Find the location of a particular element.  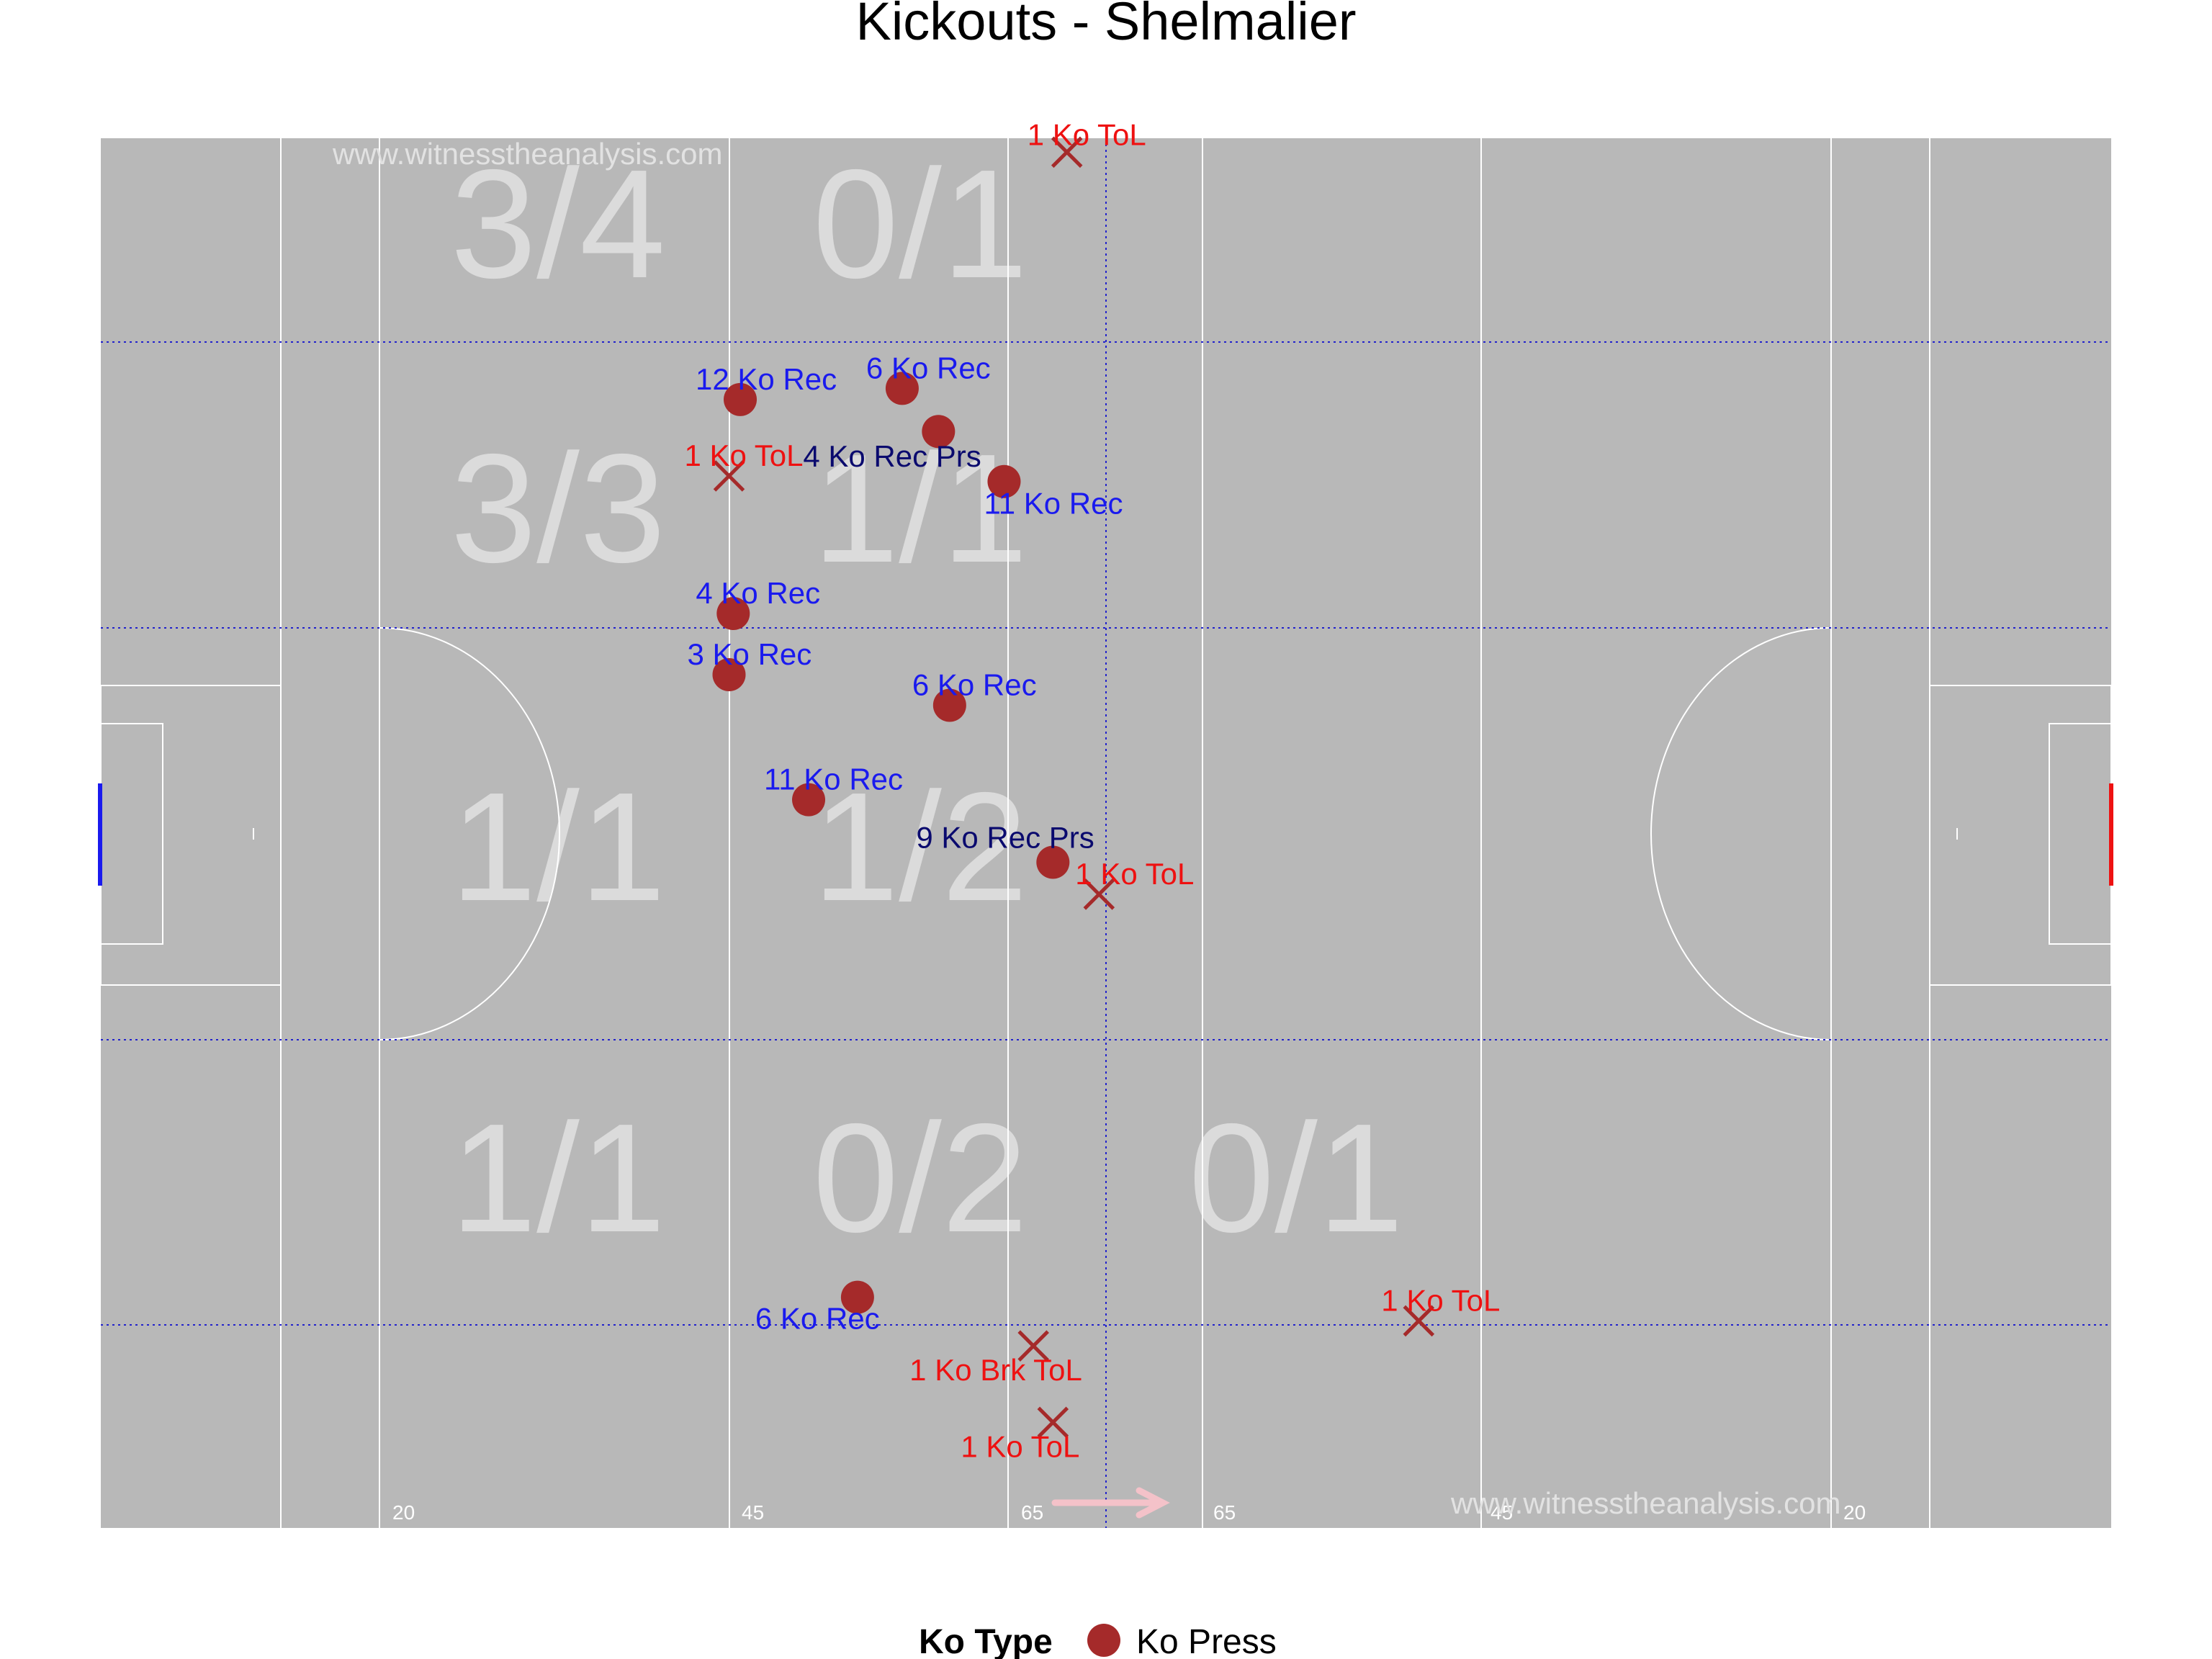

kickout-point-1: 12 Ko Rec is located at coordinates (766, 389).